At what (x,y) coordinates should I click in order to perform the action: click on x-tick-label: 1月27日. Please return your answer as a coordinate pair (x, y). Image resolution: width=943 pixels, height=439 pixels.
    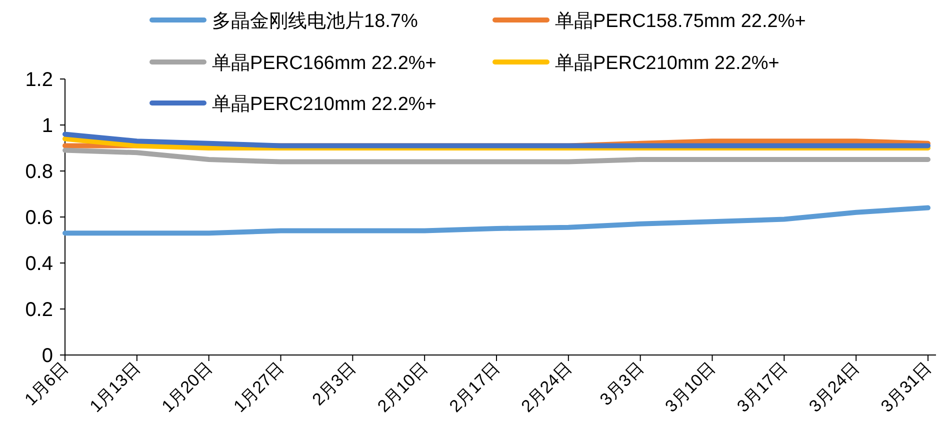
    Looking at the image, I should click on (259, 387).